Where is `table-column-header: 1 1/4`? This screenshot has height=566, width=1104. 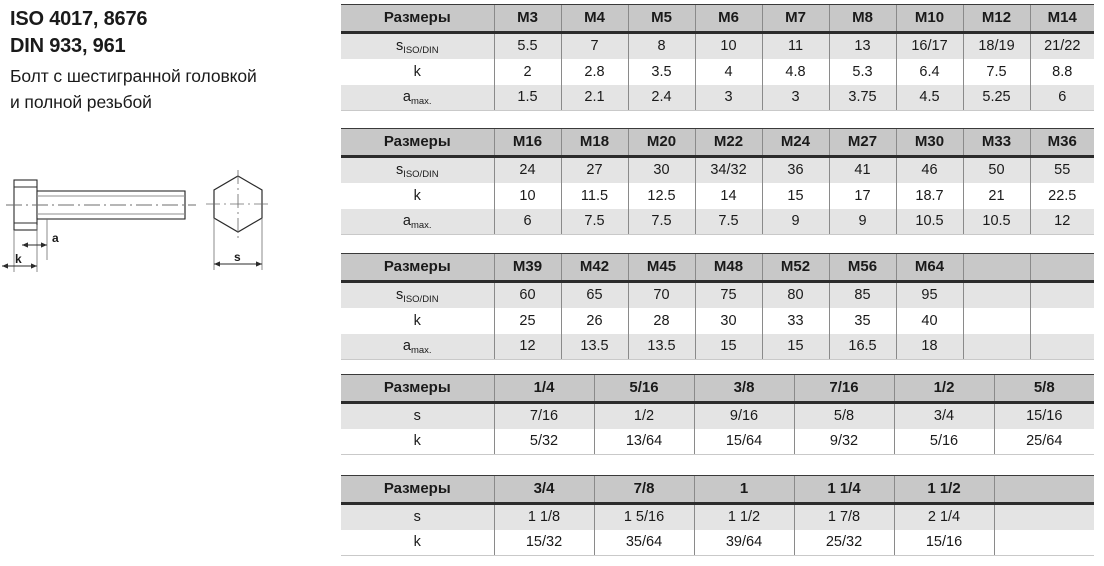
table-column-header: 1 1/4 is located at coordinates (843, 490).